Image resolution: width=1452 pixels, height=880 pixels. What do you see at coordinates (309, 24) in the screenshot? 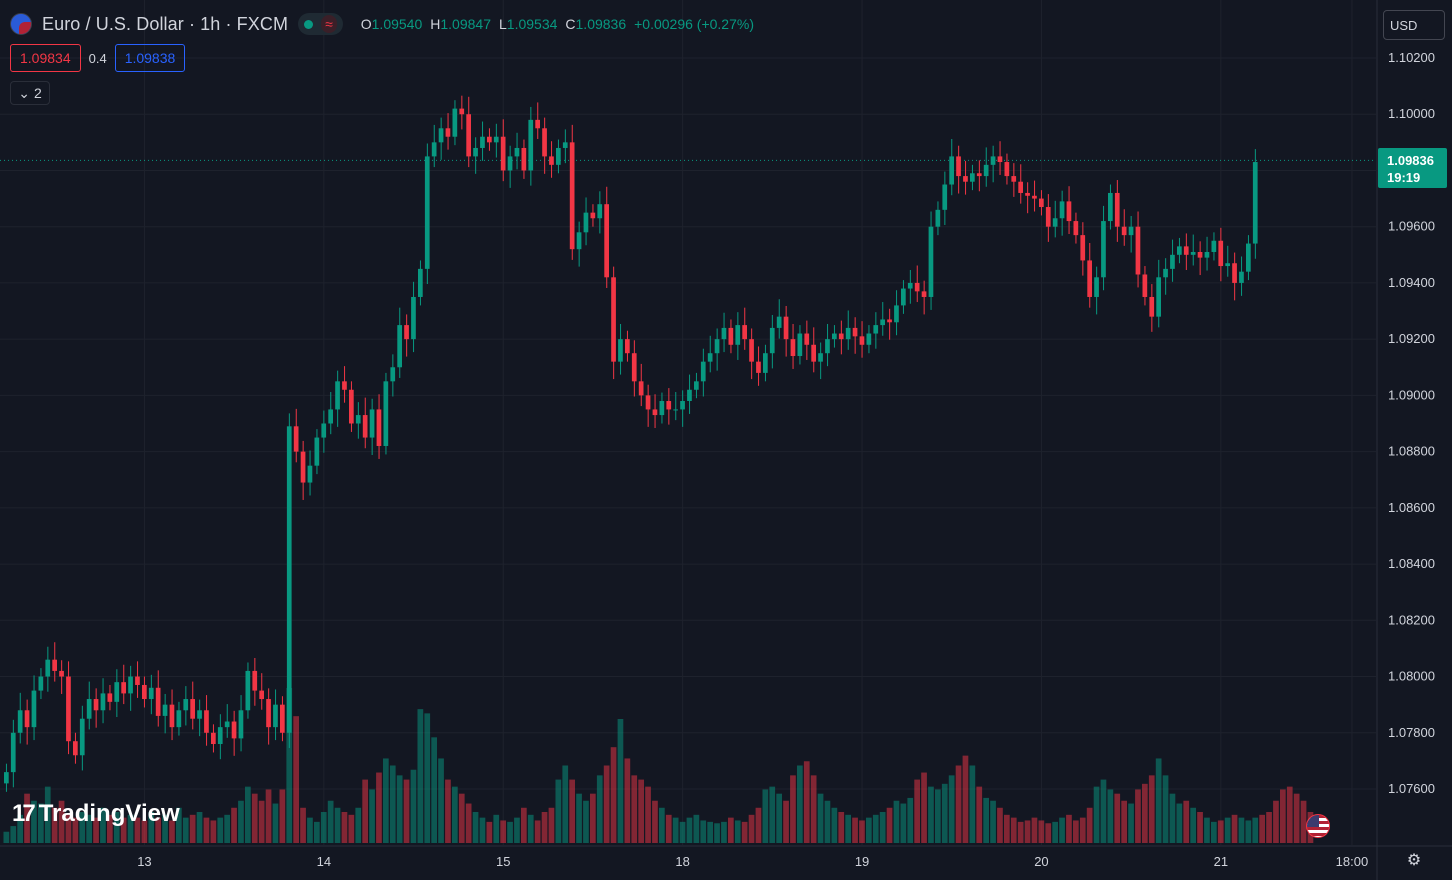
I see `status-dot-icon` at bounding box center [309, 24].